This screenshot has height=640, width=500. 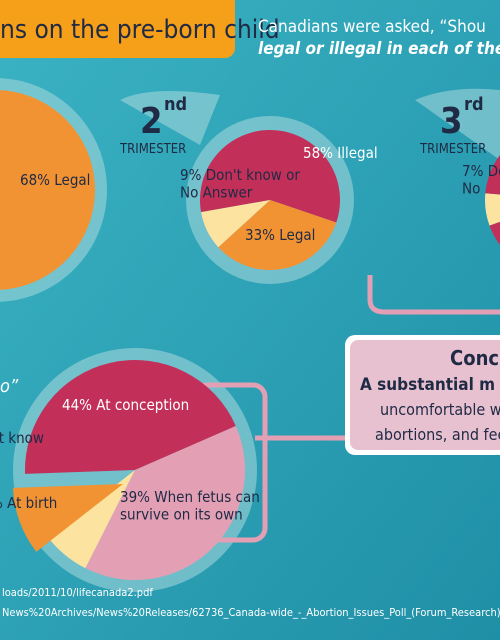 What do you see at coordinates (481, 179) in the screenshot?
I see `value-label: 7% DoNo` at bounding box center [481, 179].